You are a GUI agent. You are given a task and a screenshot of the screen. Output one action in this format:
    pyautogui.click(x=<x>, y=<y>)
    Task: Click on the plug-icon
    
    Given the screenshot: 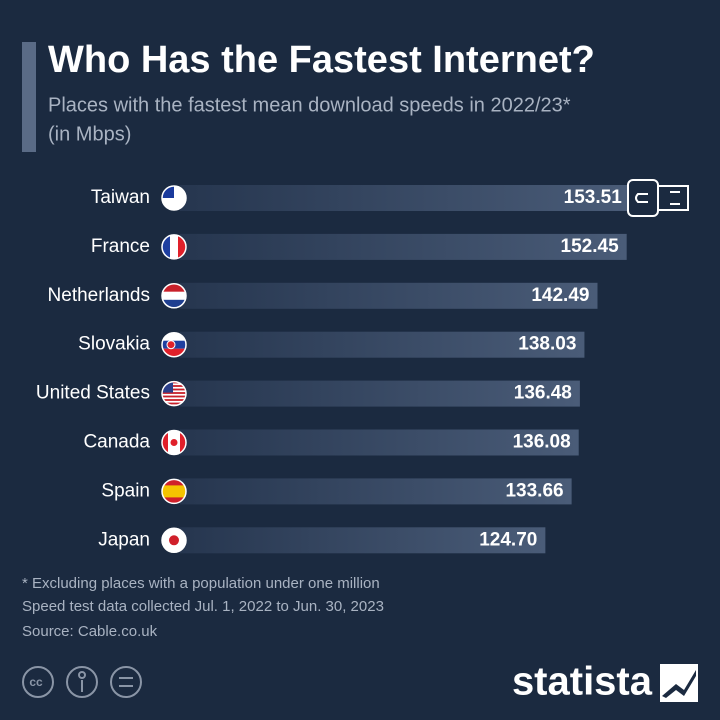 What is the action you would take?
    pyautogui.click(x=658, y=198)
    